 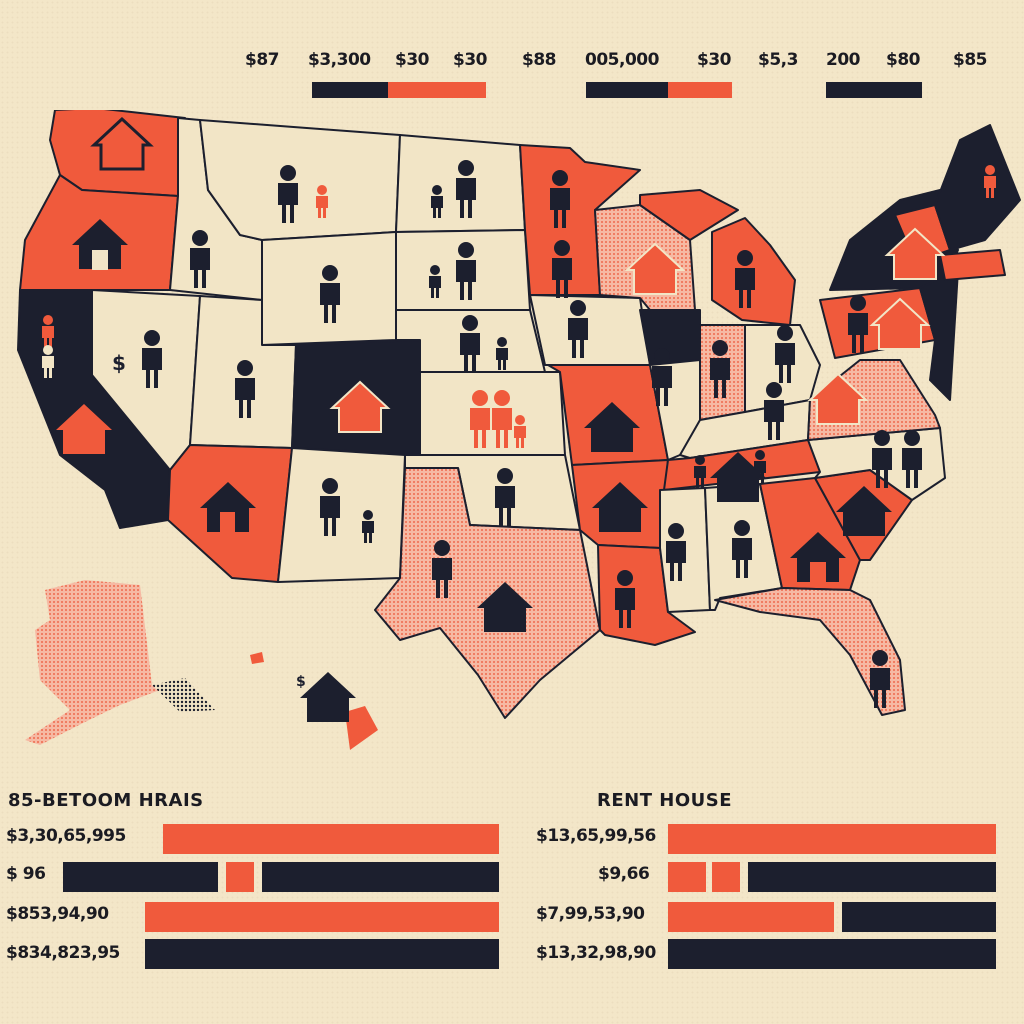 What do you see at coordinates (590, 914) in the screenshot?
I see `right-row-label: $7,99,53,90` at bounding box center [590, 914].